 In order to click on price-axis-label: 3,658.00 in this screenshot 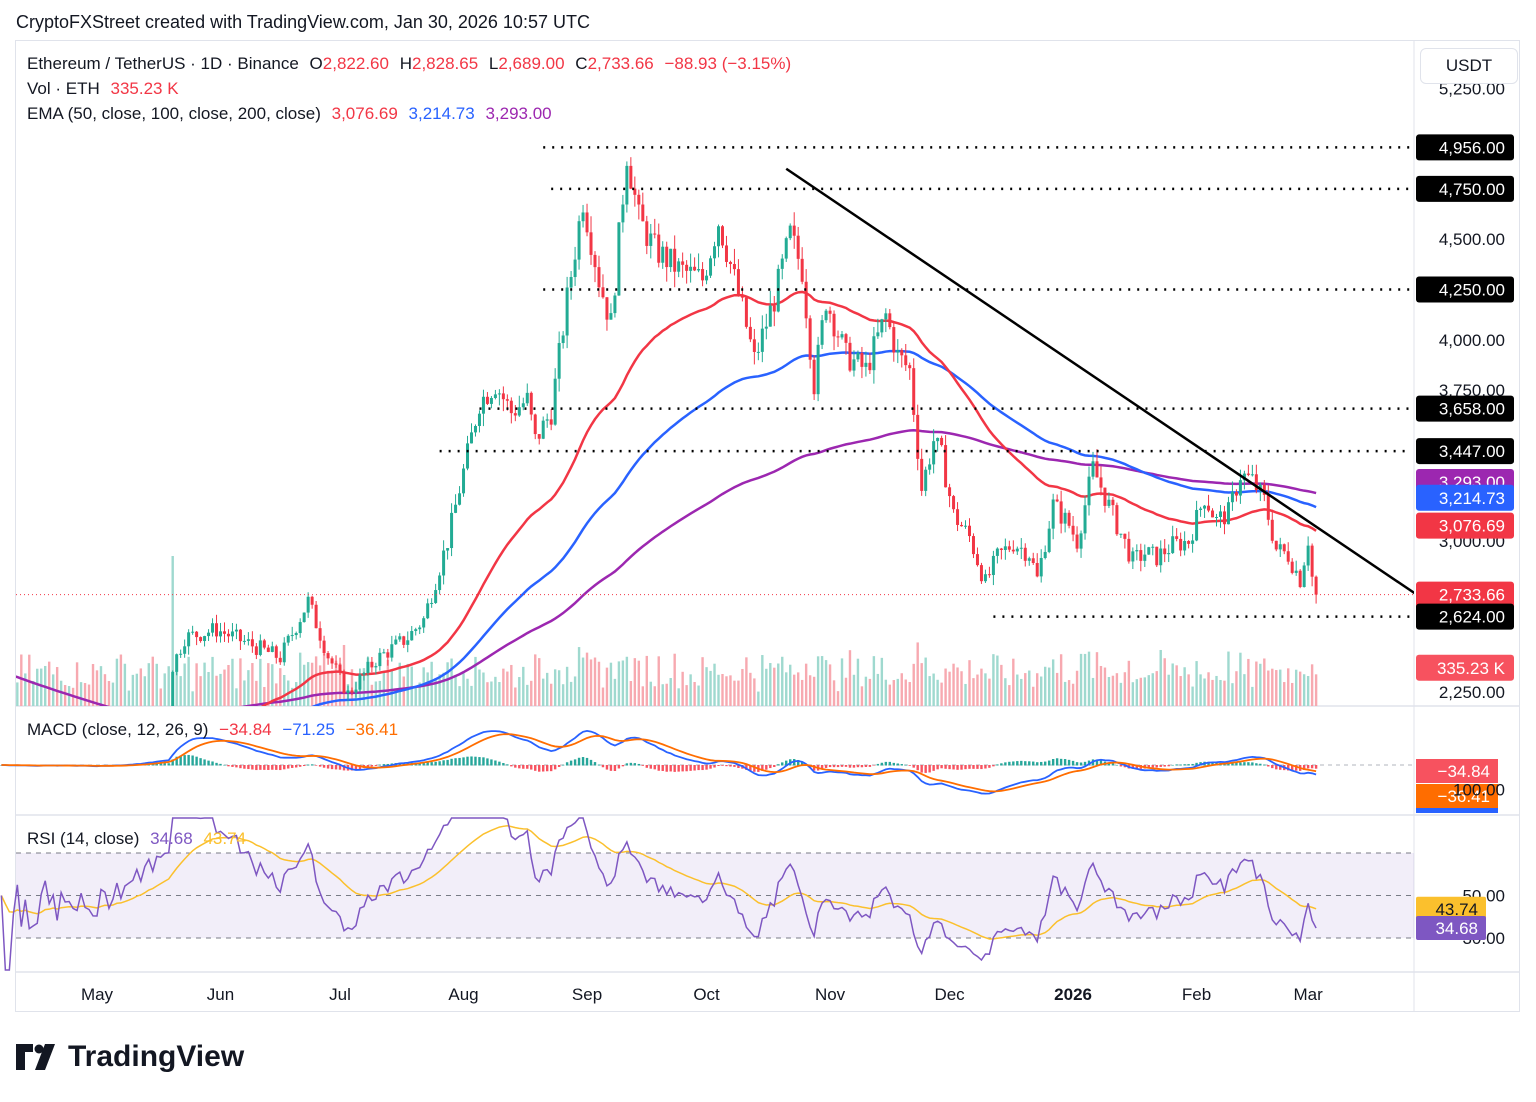, I will do `click(1472, 409)`.